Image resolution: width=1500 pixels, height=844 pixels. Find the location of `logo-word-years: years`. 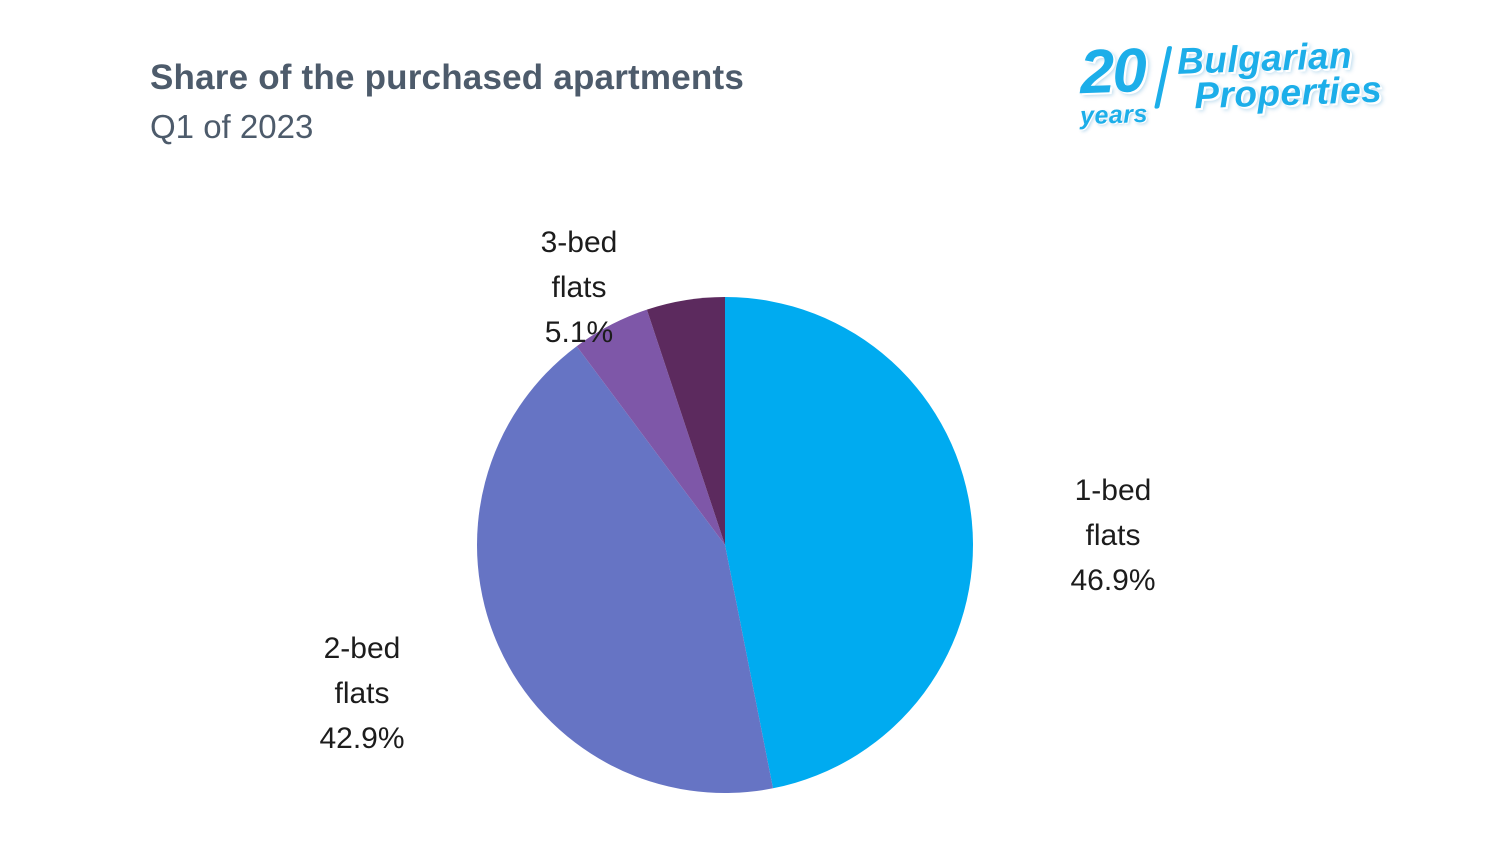

logo-word-years: years is located at coordinates (1114, 114).